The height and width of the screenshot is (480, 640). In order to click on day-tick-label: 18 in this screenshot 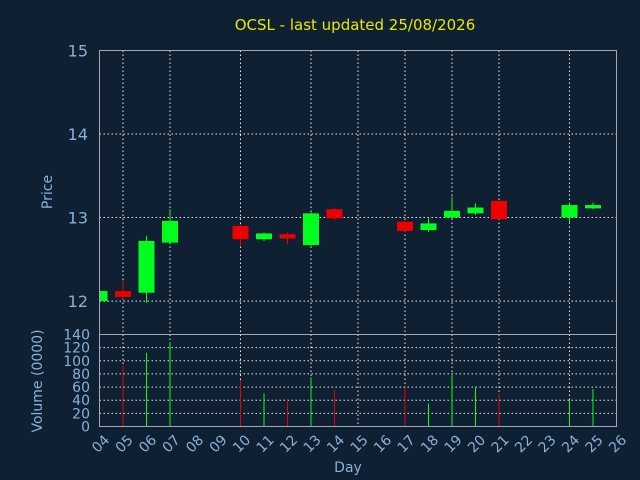, I will do `click(430, 444)`.